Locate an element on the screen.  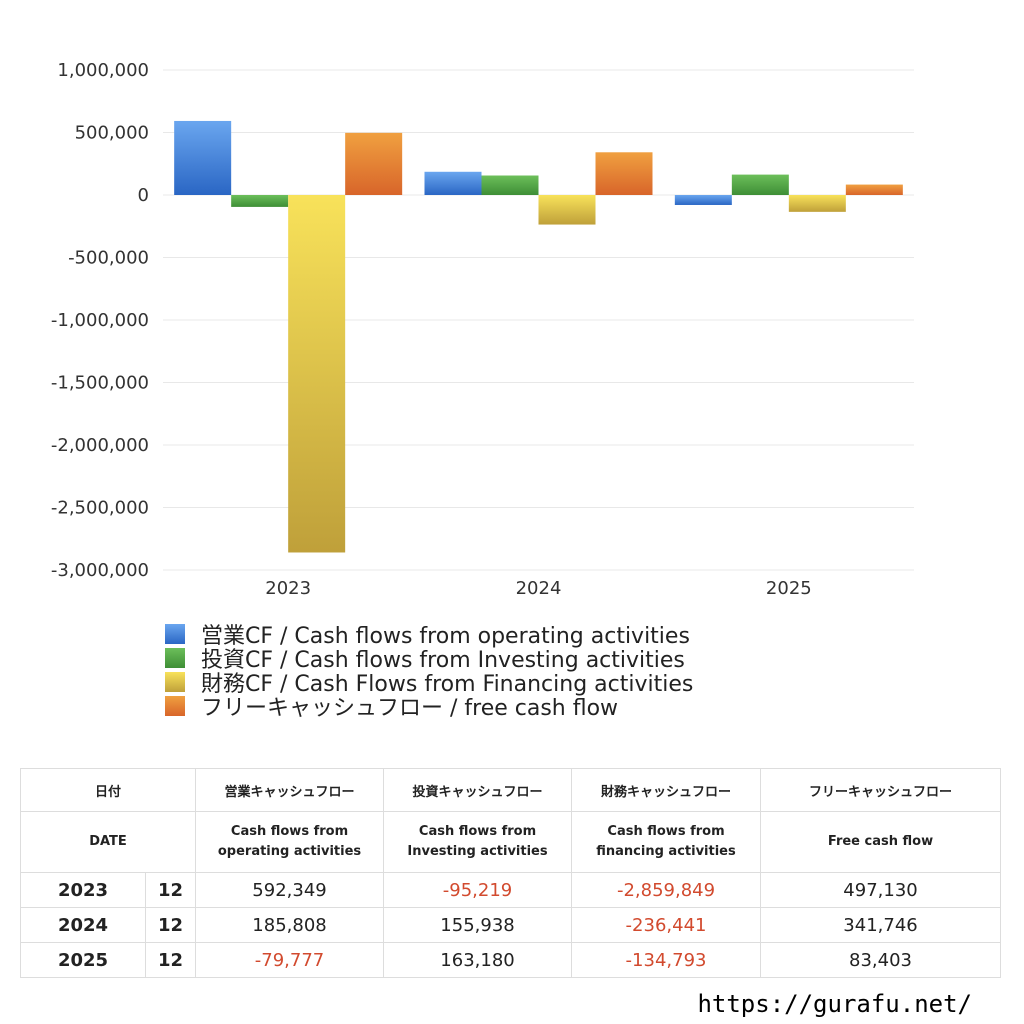
header-investing-en-line2: Investing activities is located at coordinates (477, 851).